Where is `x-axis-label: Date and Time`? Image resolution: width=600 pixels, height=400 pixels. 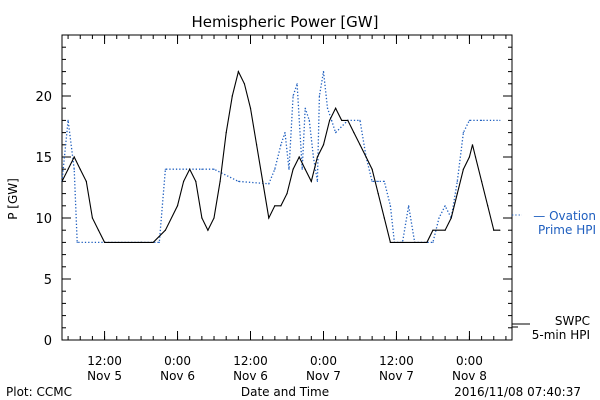 x-axis-label: Date and Time is located at coordinates (285, 392).